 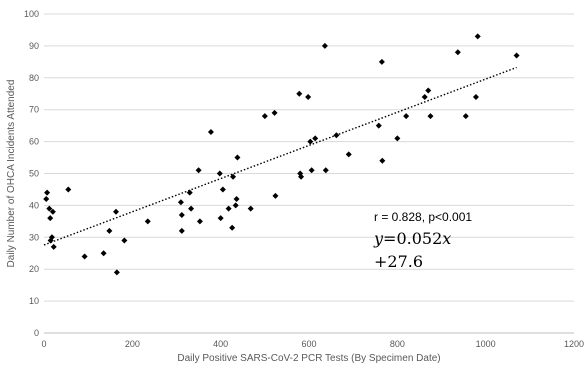 I want to click on y-tick-label: 100, so click(x=31, y=14).